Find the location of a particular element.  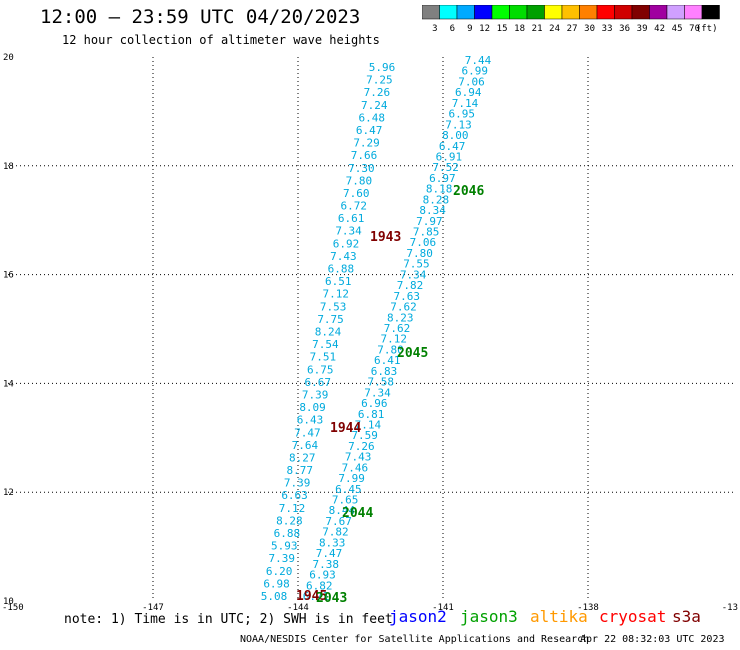

wave-height-value-track2: 7.43 is located at coordinates (343, 256).